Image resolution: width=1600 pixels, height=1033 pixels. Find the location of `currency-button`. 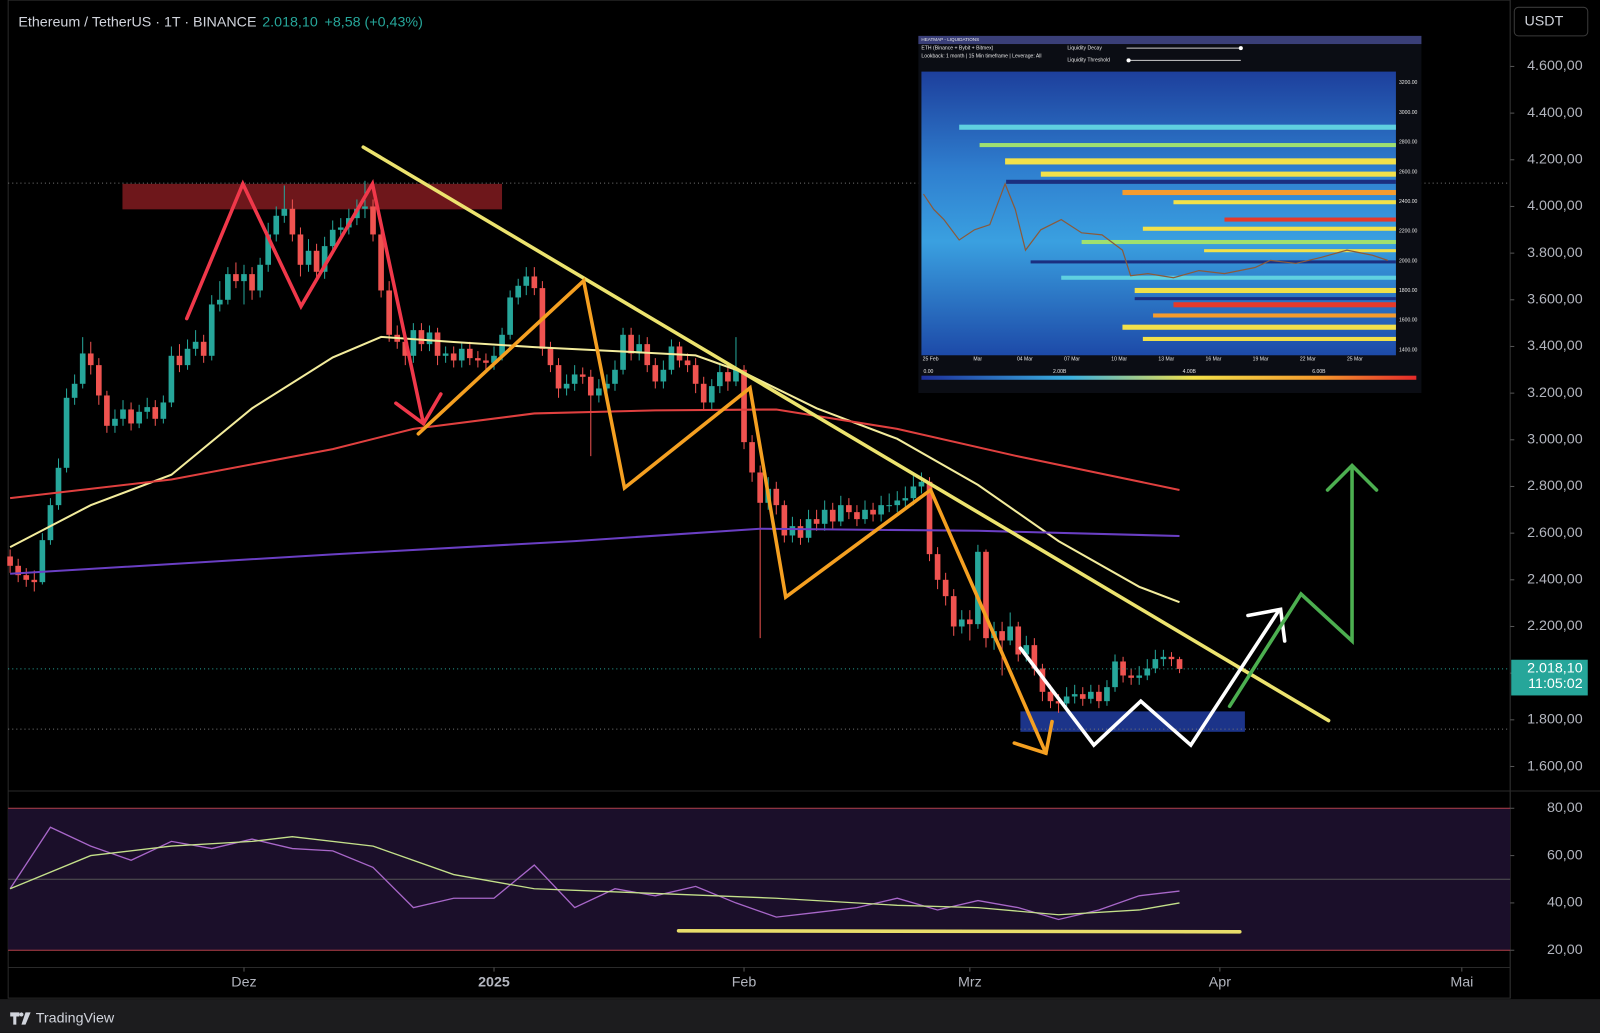

currency-button is located at coordinates (1551, 21).